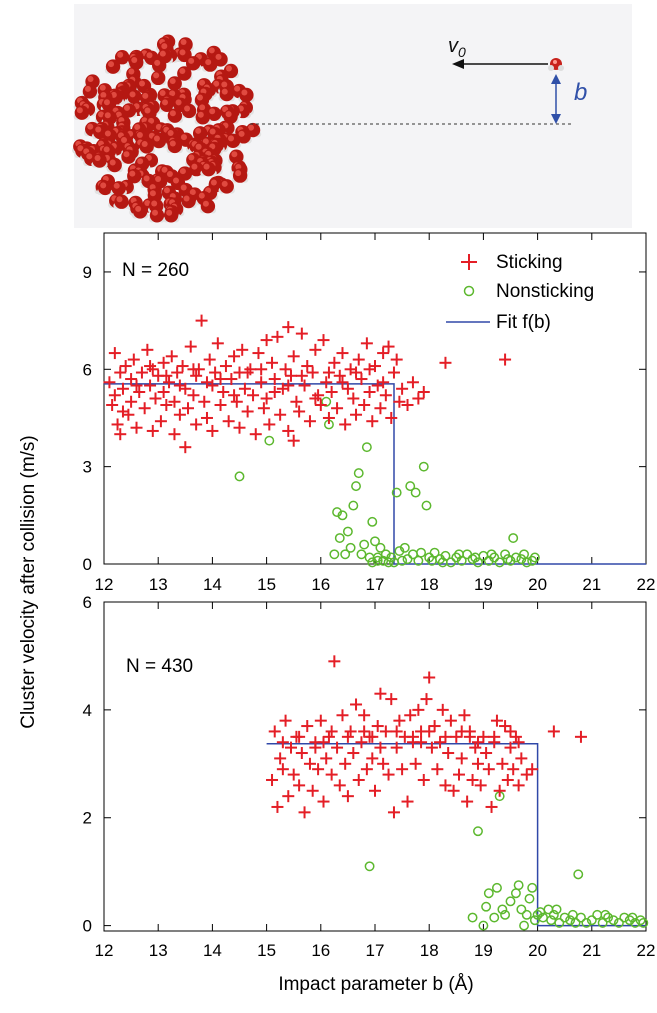 The height and width of the screenshot is (1013, 657). What do you see at coordinates (375, 474) in the screenshot?
I see `fit-line` at bounding box center [375, 474].